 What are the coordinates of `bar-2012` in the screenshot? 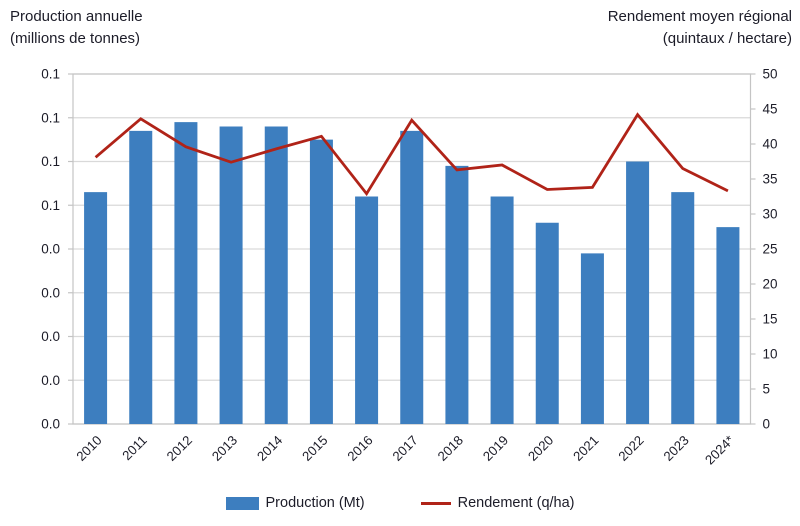 It's located at (186, 273).